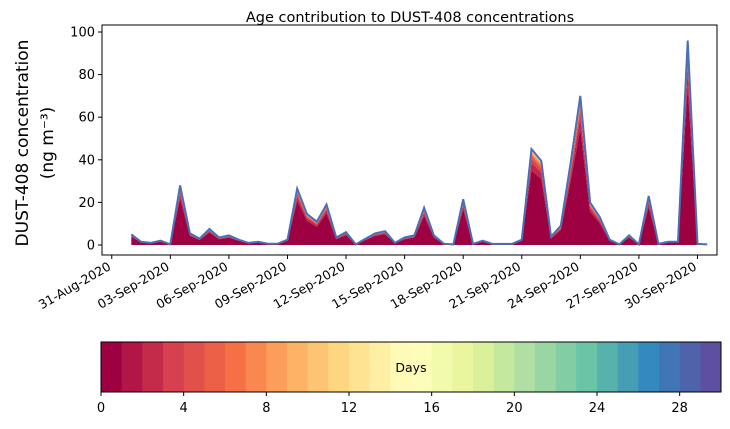 This screenshot has height=429, width=730. What do you see at coordinates (86, 75) in the screenshot?
I see `y-tick-label: 80` at bounding box center [86, 75].